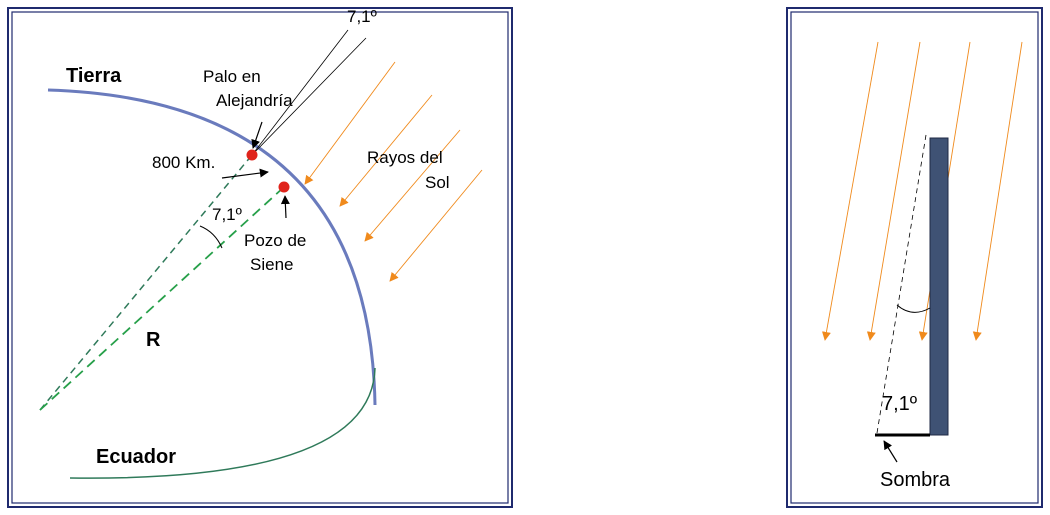 The width and height of the screenshot is (1050, 515). Describe the element at coordinates (136, 457) in the screenshot. I see `equator-label: Ecuador` at that location.